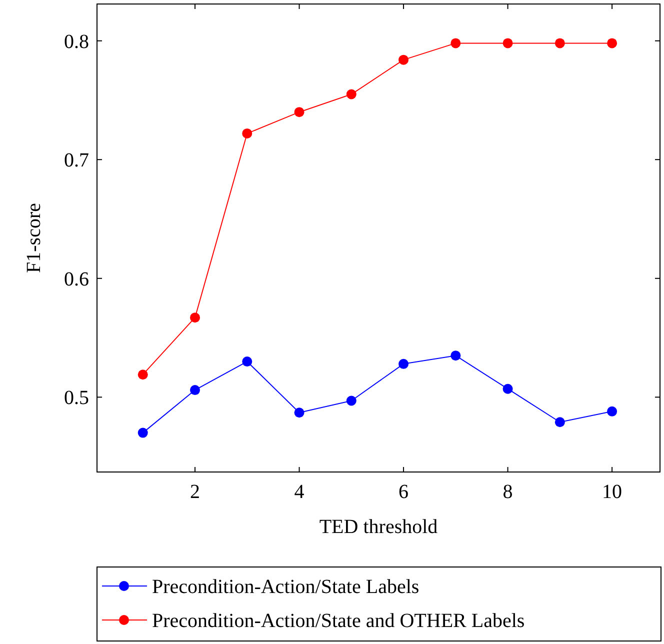 Image resolution: width=664 pixels, height=644 pixels. Describe the element at coordinates (378, 527) in the screenshot. I see `x-axis-title: TED threshold` at that location.